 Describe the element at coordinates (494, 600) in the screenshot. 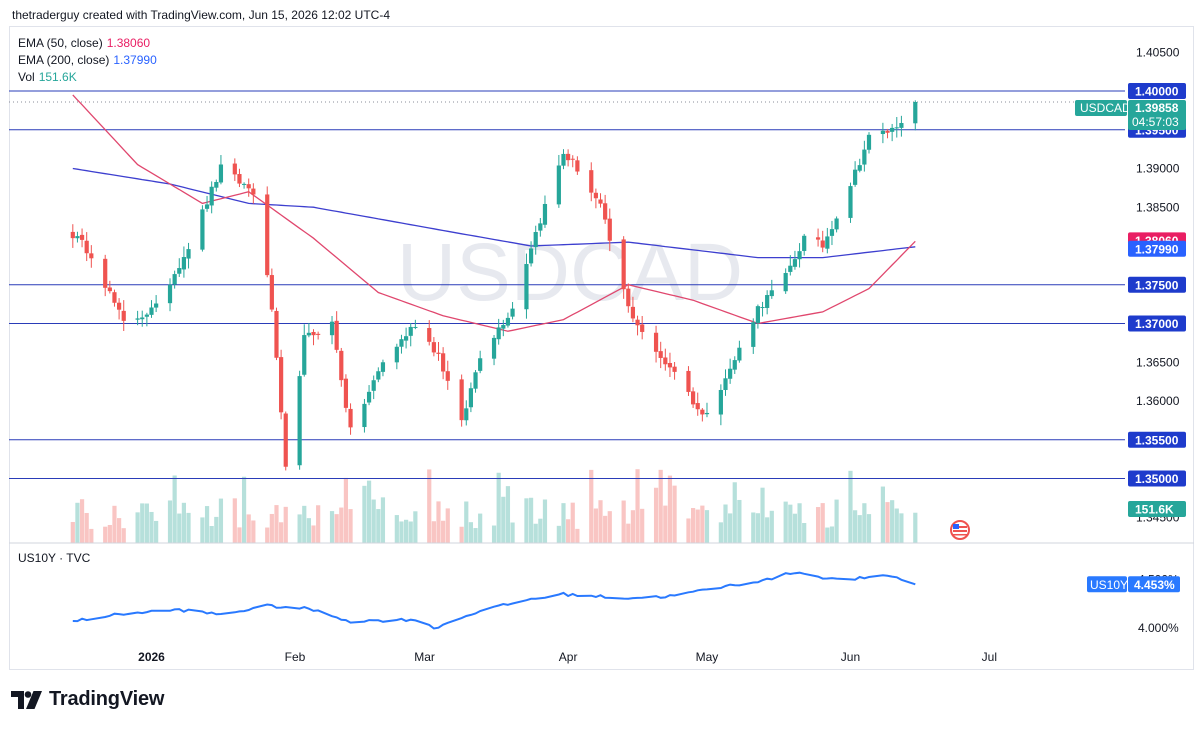

I see `us10y-line` at that location.